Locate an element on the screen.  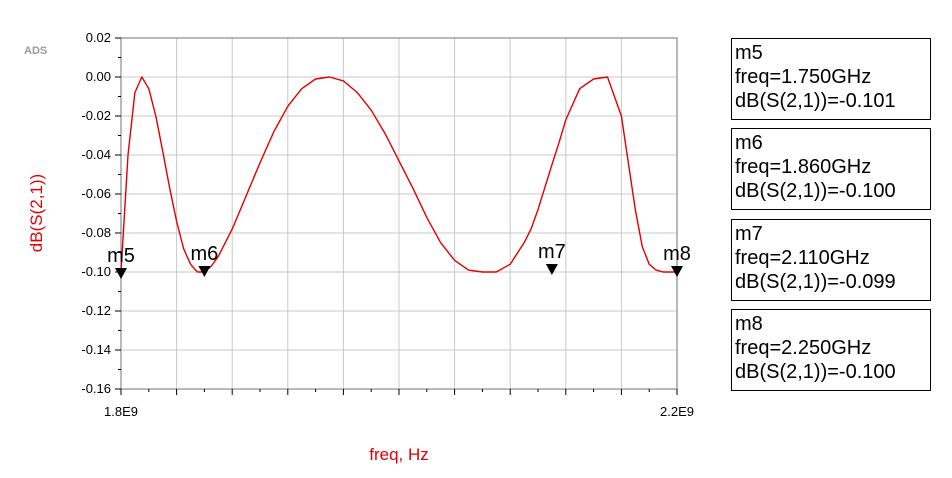
marker-readout-name: m6 is located at coordinates (749, 143).